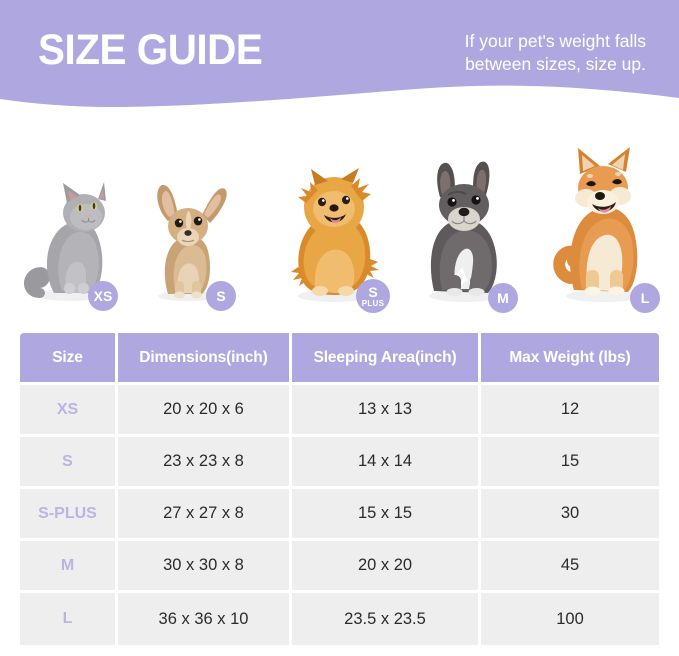 The image size is (679, 656). What do you see at coordinates (570, 567) in the screenshot?
I see `cell-max-weight: 45` at bounding box center [570, 567].